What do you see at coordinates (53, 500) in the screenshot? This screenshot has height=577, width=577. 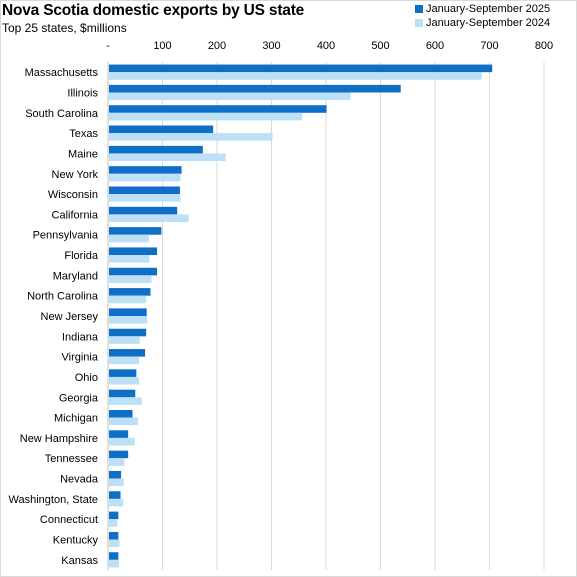 I see `category-label: Washington, State` at bounding box center [53, 500].